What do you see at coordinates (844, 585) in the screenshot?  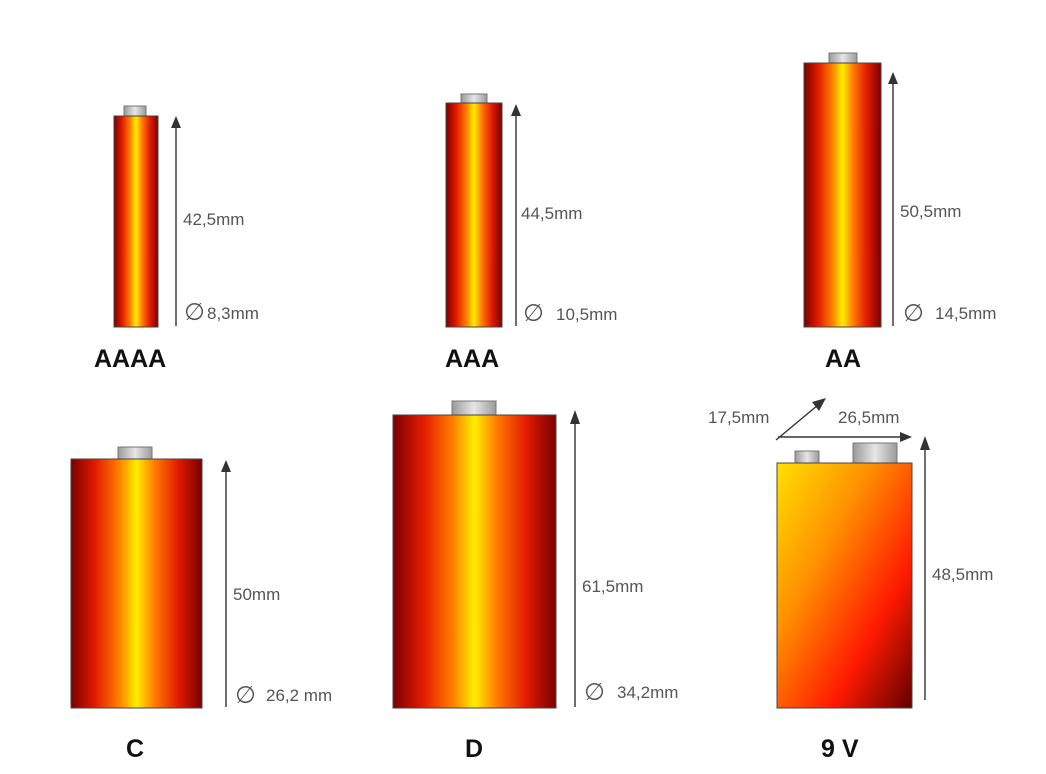 I see `battery-9v-body` at bounding box center [844, 585].